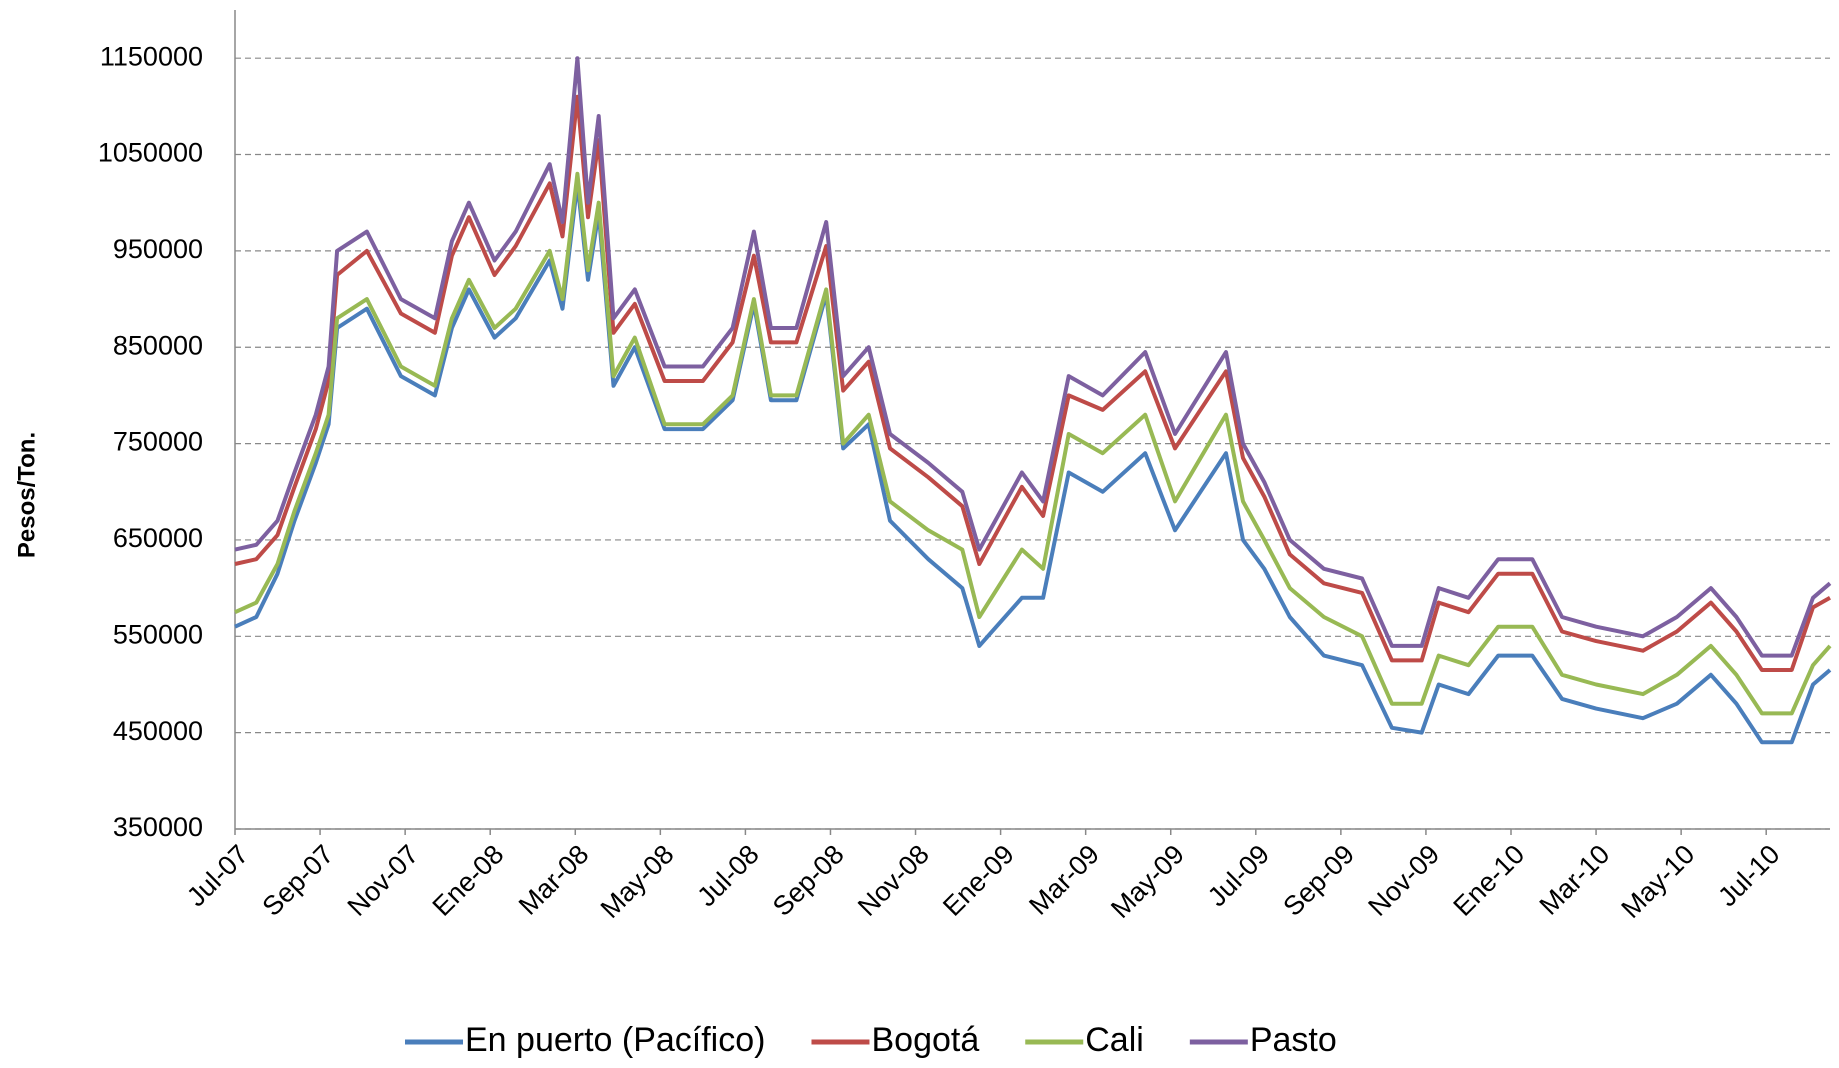 This screenshot has width=1839, height=1068. I want to click on x-tick-label: Ene-08, so click(468, 880).